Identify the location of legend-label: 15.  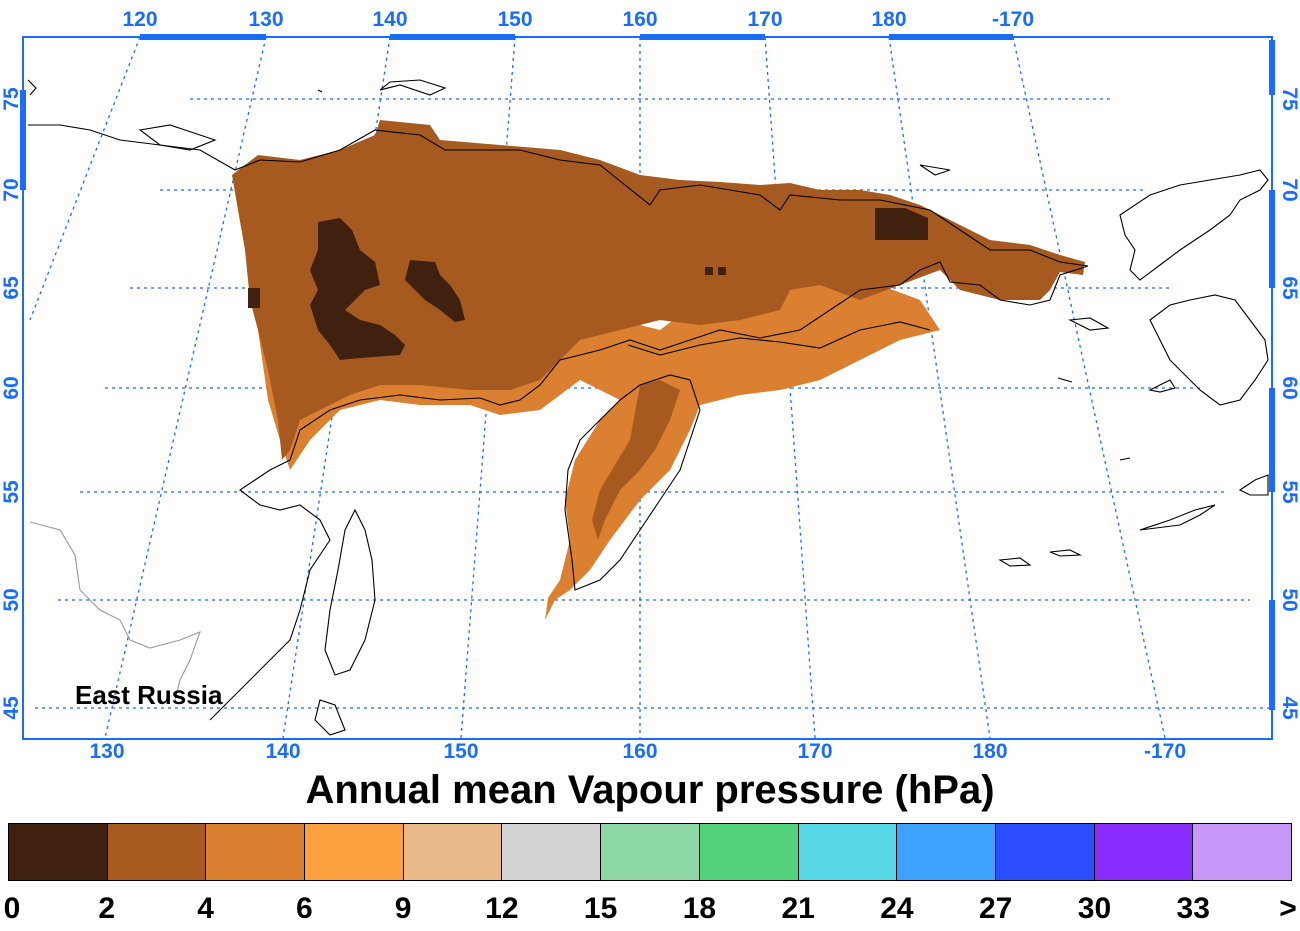
(600, 908).